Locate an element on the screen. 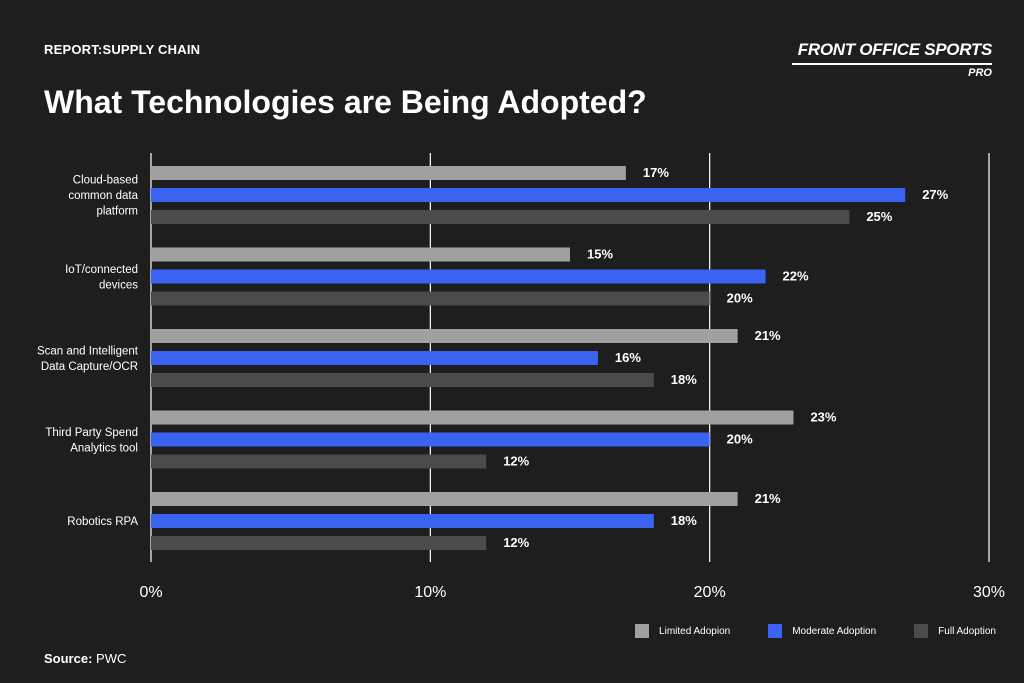 The height and width of the screenshot is (683, 1024). brand-name: FRONT OFFICE SPORTS is located at coordinates (892, 52).